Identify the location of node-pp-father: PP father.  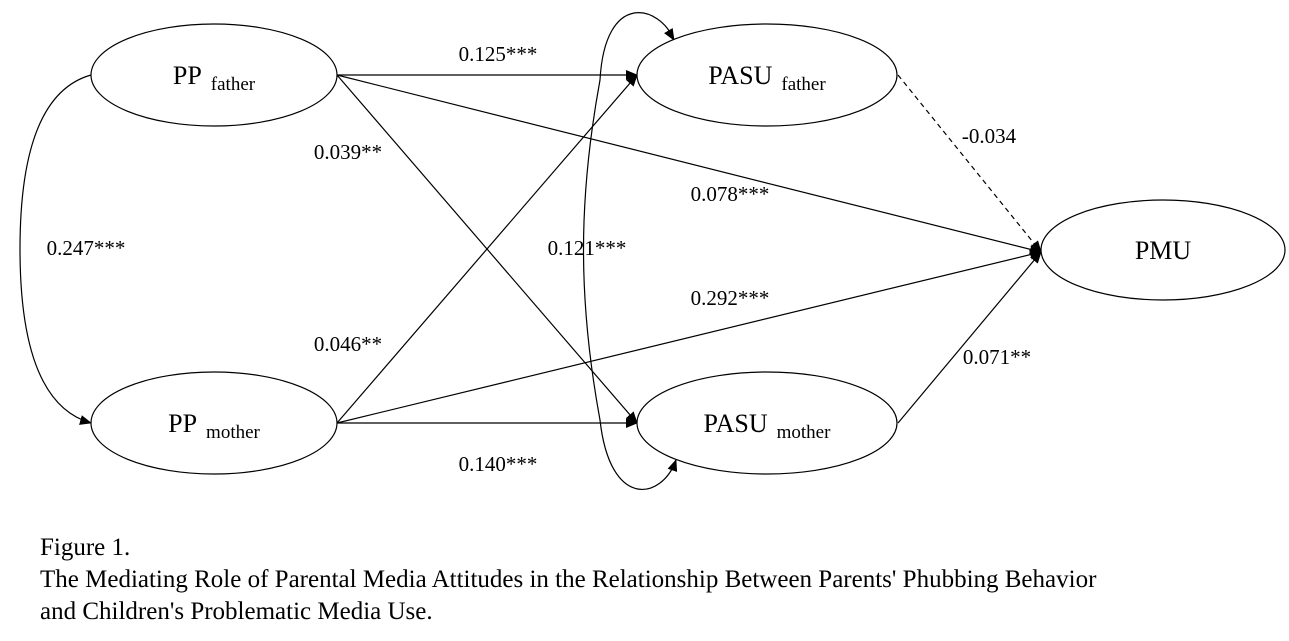
(214, 75).